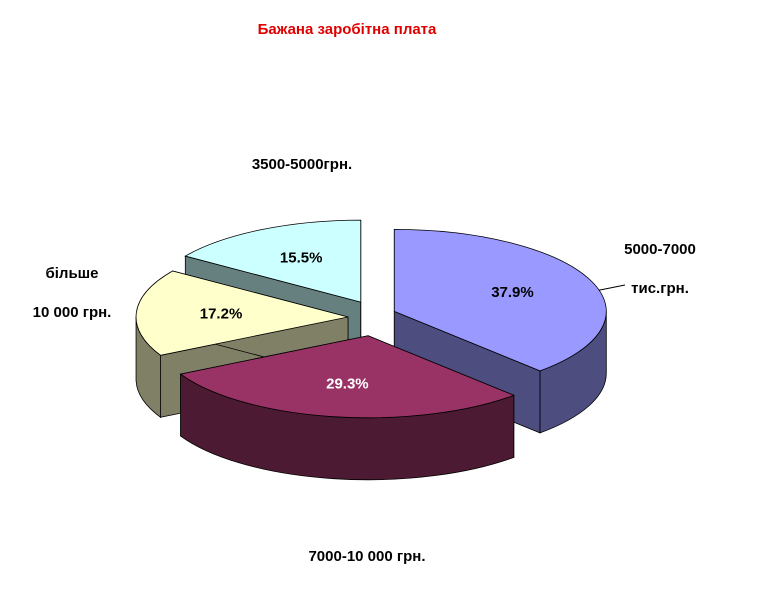  I want to click on category-label: тис.грн., so click(660, 288).